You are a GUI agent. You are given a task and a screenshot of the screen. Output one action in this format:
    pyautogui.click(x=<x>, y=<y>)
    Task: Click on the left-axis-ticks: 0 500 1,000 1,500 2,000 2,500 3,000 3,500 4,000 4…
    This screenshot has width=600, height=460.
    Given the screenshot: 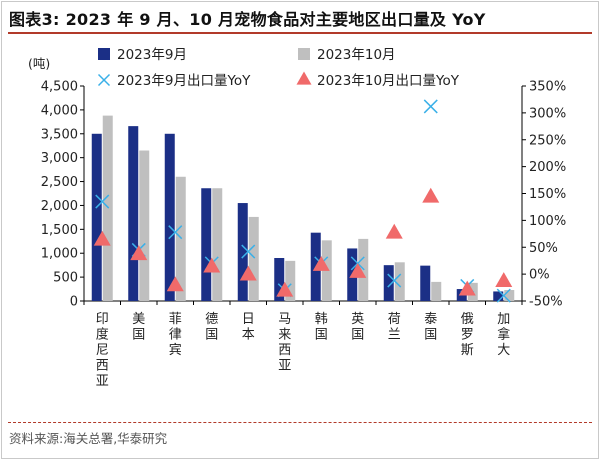 What is the action you would take?
    pyautogui.click(x=62, y=195)
    